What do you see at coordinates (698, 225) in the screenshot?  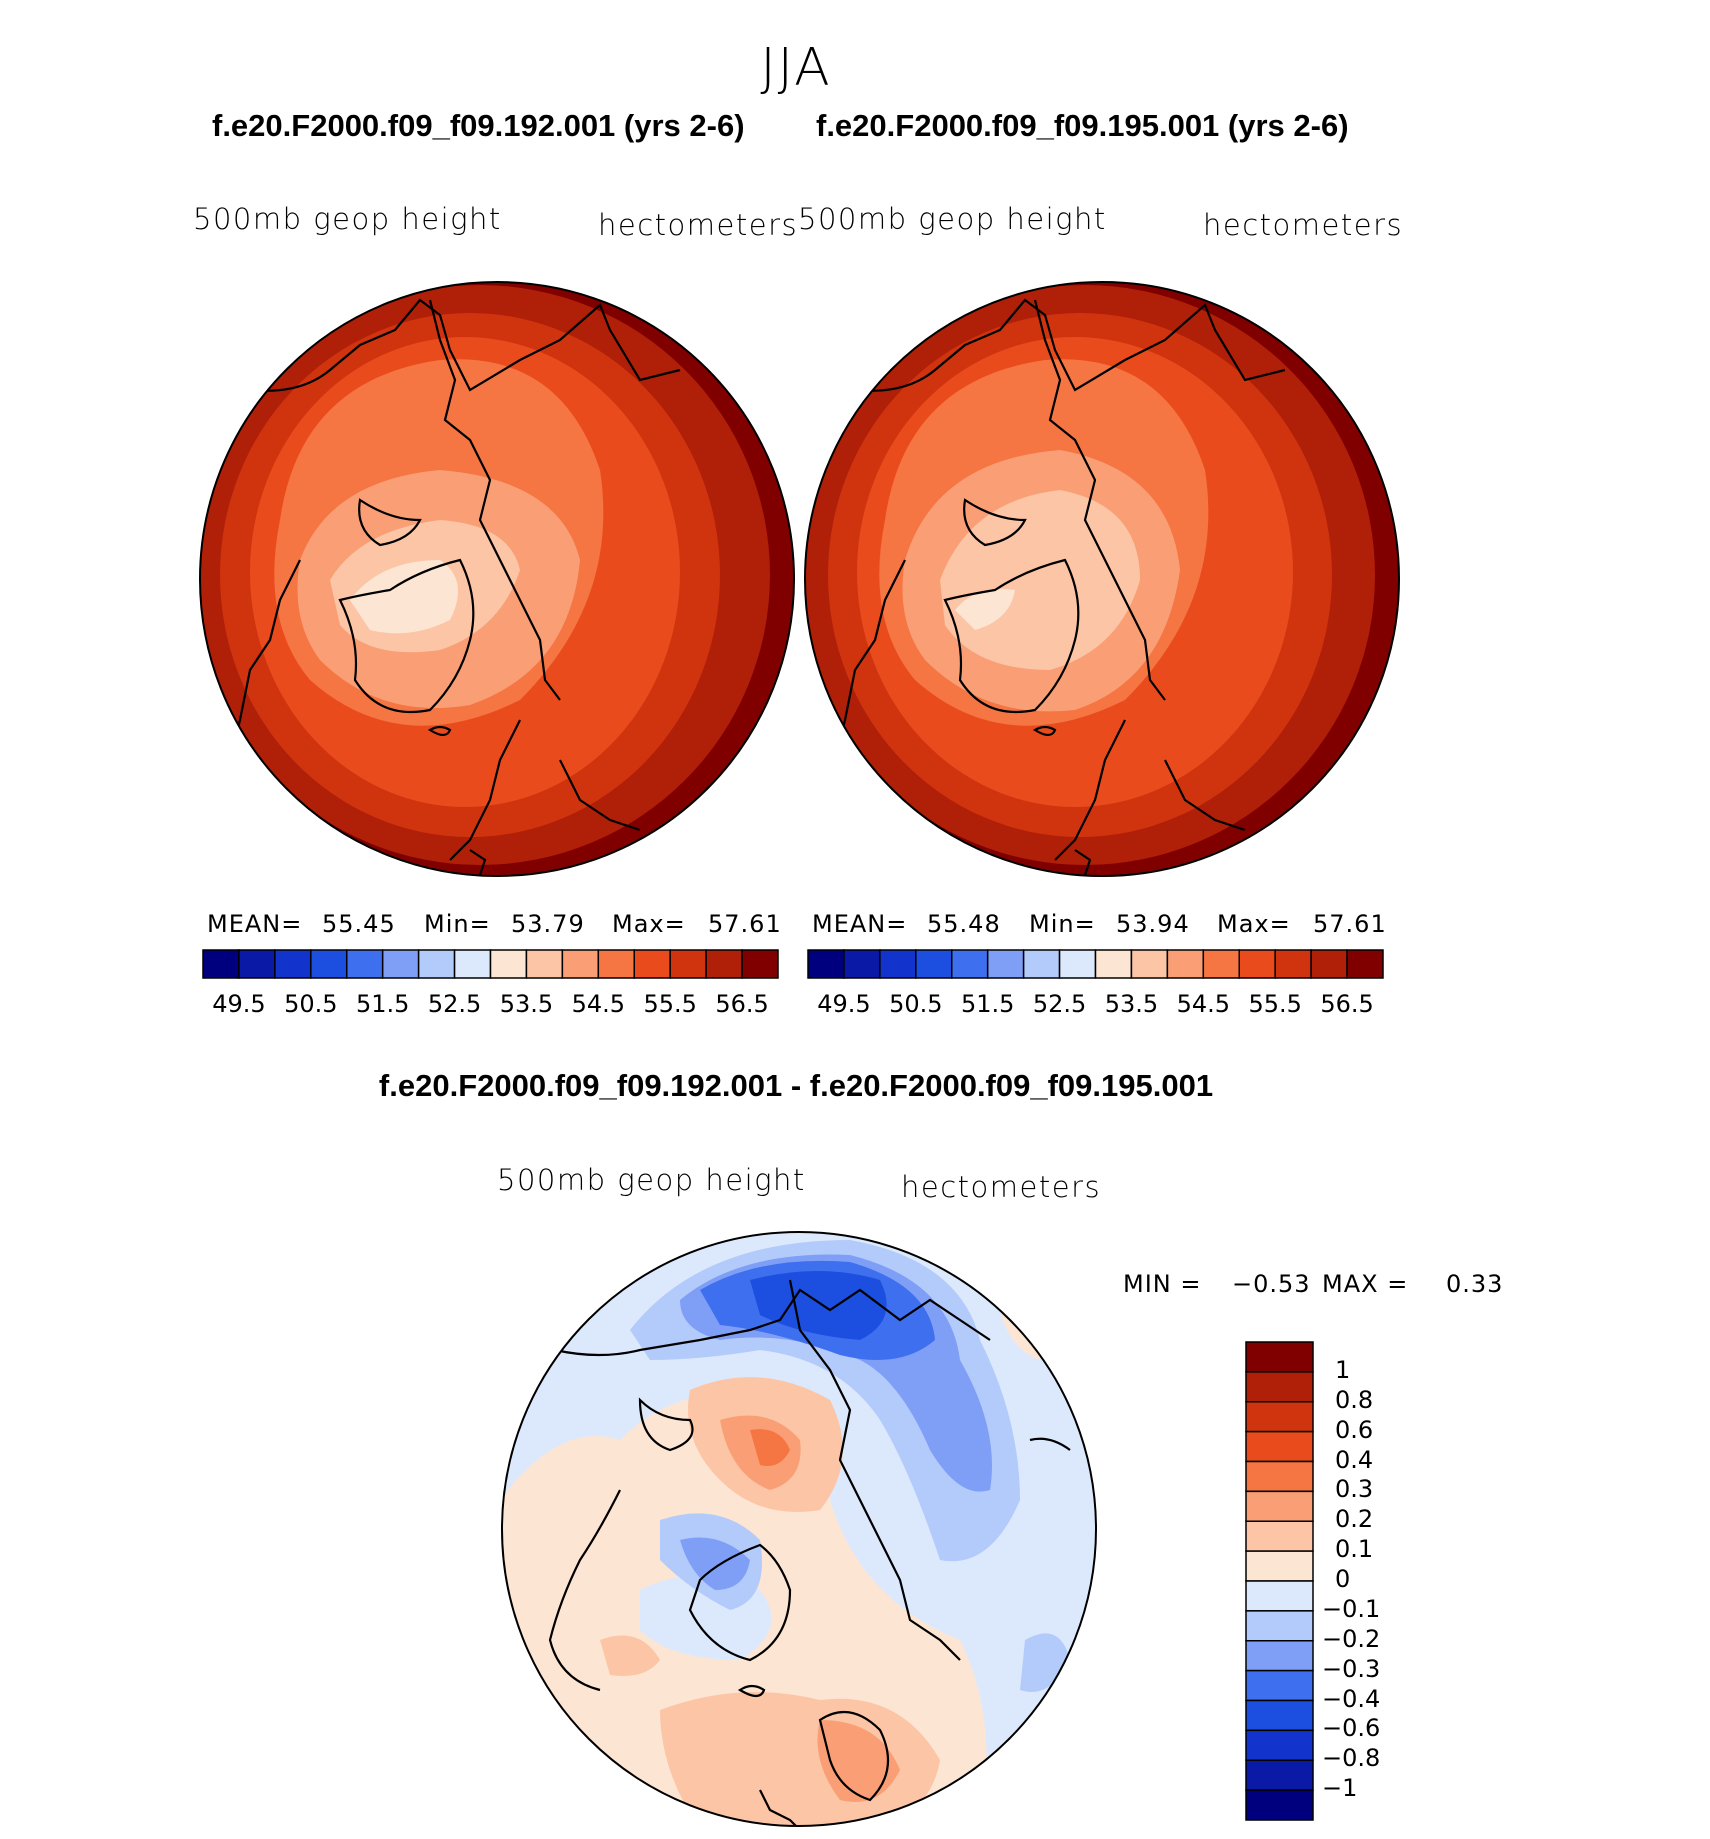 I see `panel1-units-label: hectometers` at bounding box center [698, 225].